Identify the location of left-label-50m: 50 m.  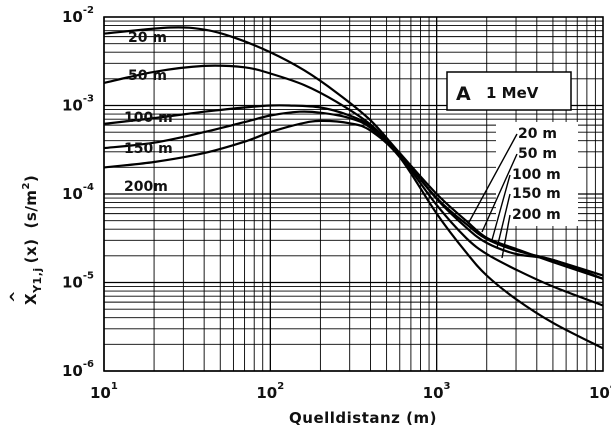
(147, 76).